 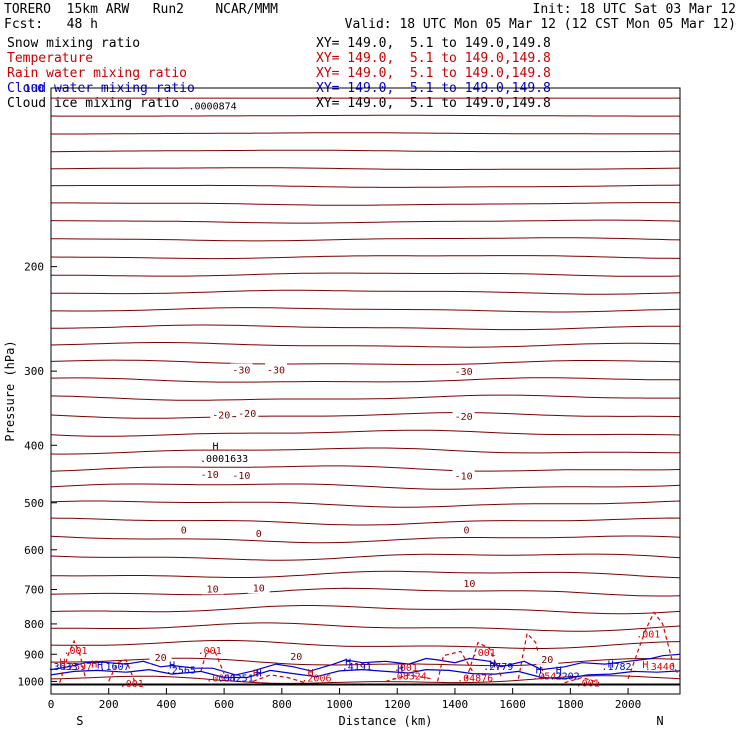 What do you see at coordinates (357, 667) in the screenshot?
I see `cloud-maximum-label: .4191` at bounding box center [357, 667].